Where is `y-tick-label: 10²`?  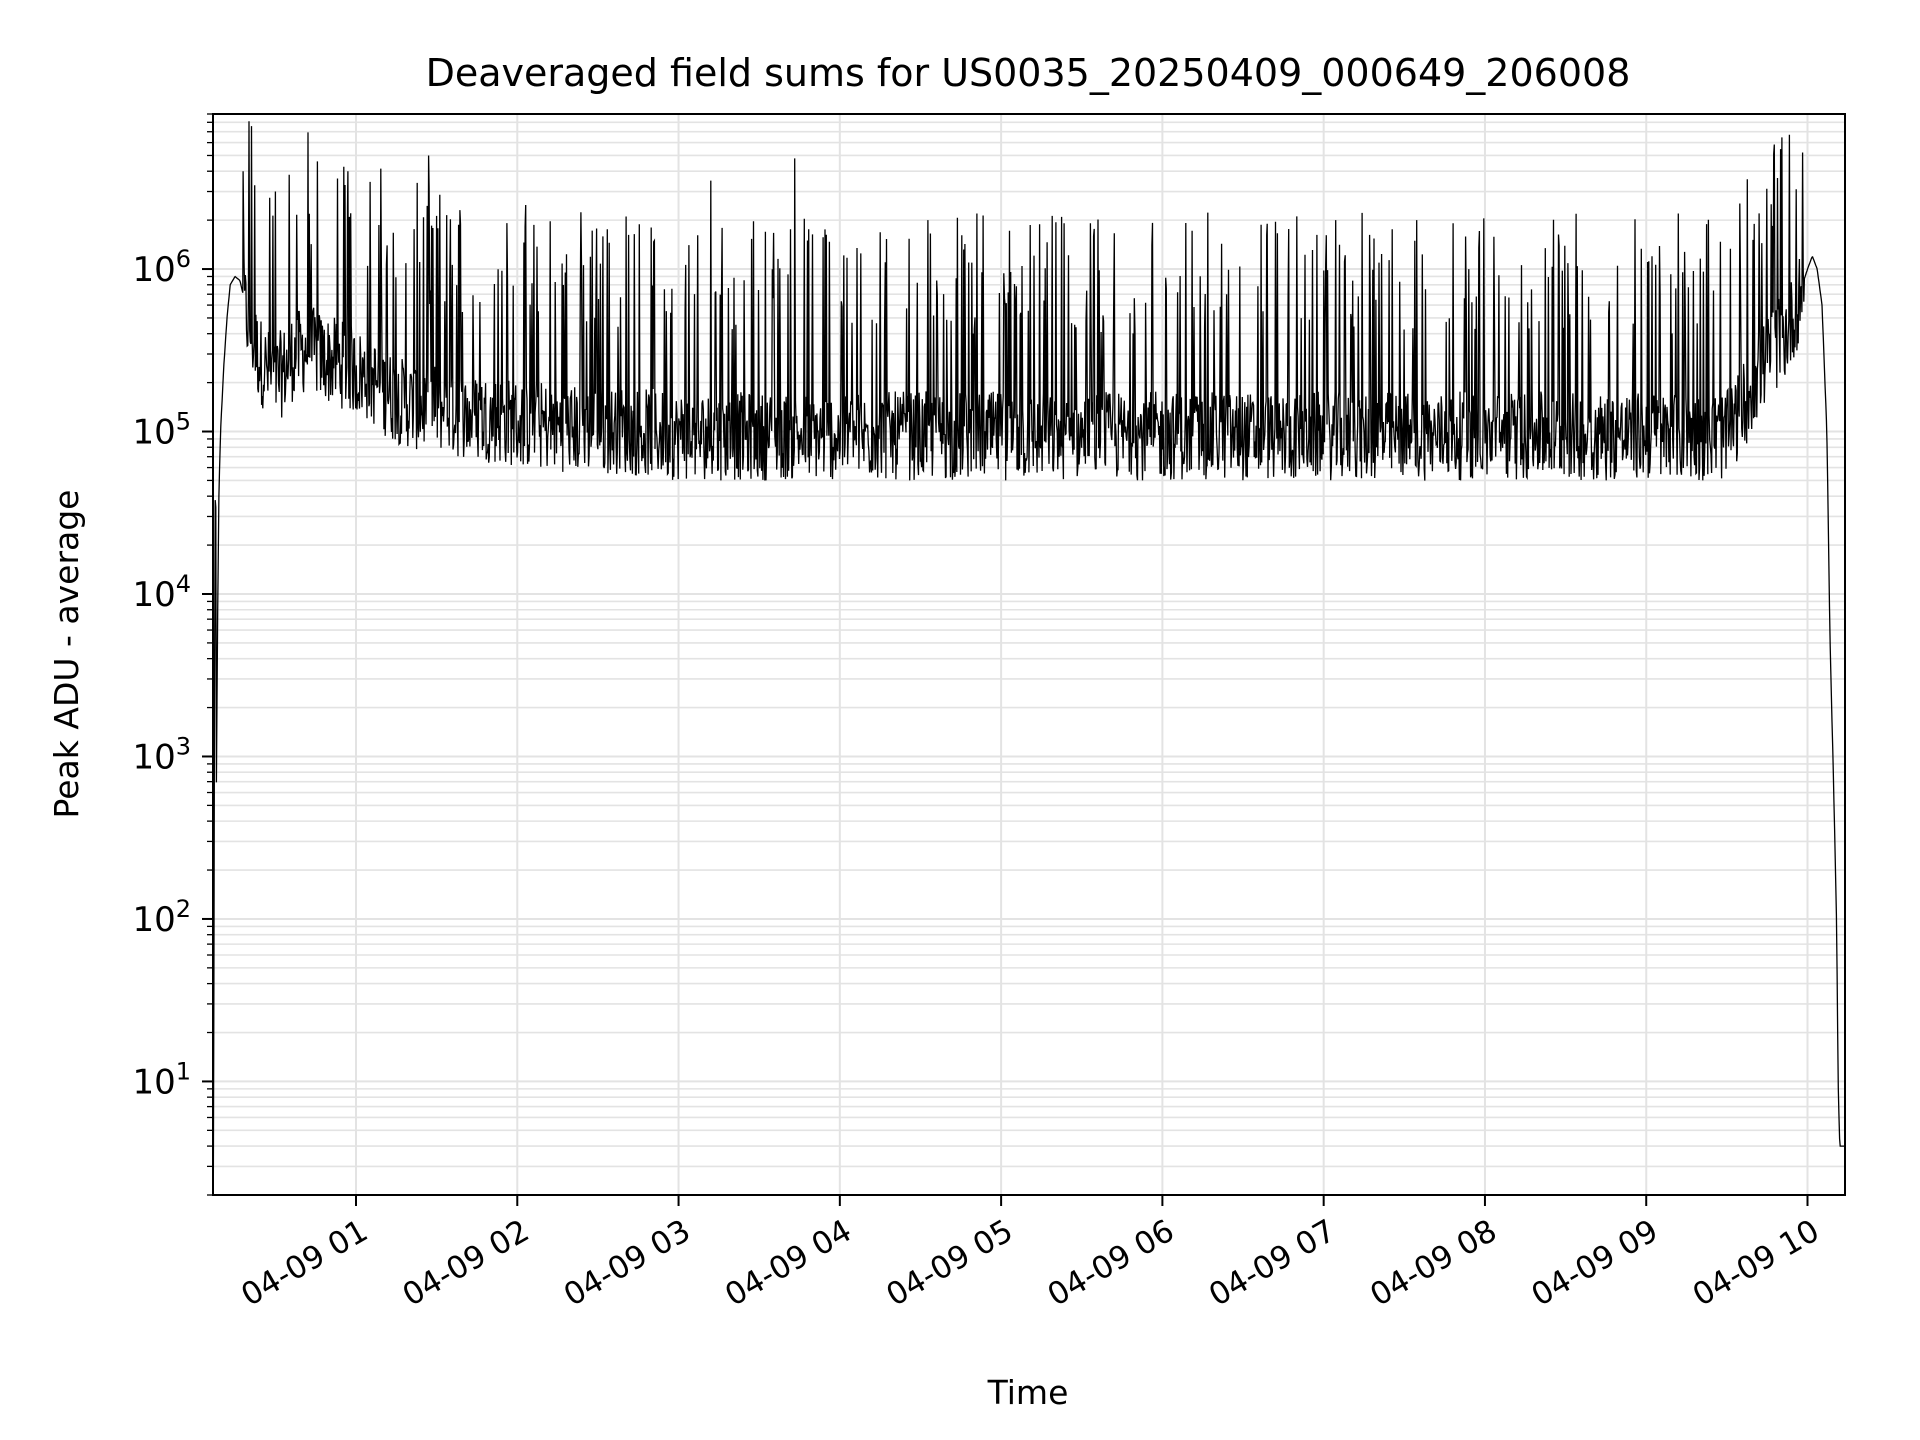
y-tick-label: 10² is located at coordinates (161, 917).